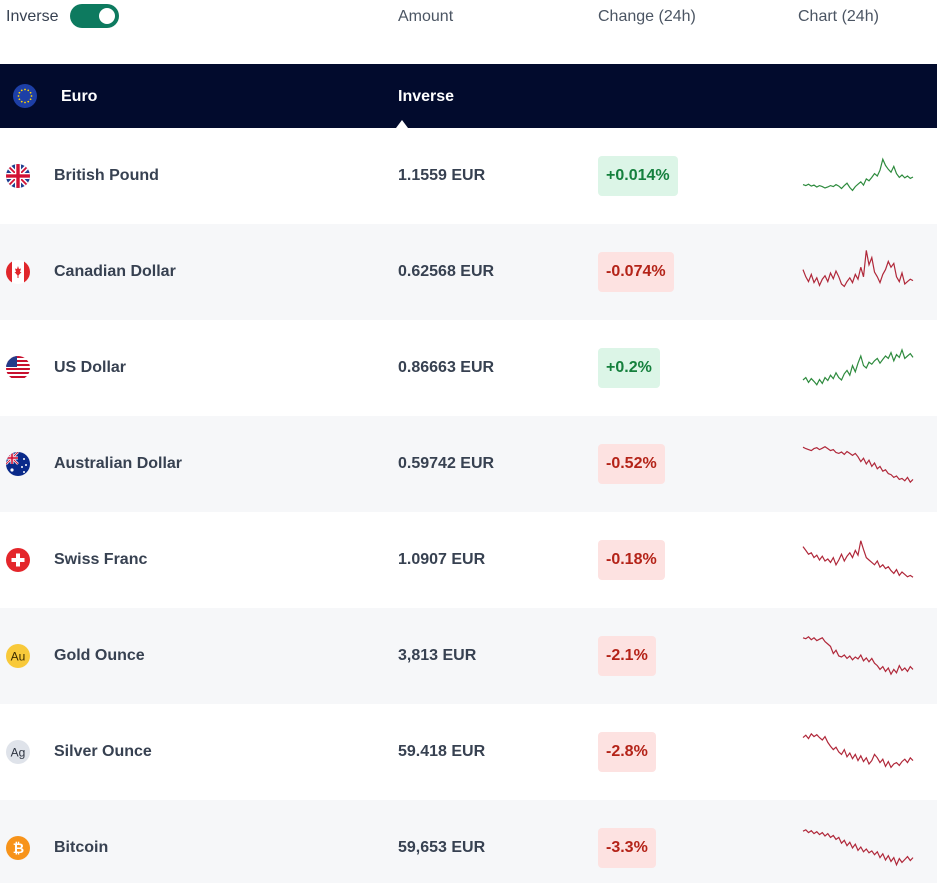 This screenshot has width=937, height=883. What do you see at coordinates (446, 367) in the screenshot?
I see `currency-amount: 0.86663 EUR` at bounding box center [446, 367].